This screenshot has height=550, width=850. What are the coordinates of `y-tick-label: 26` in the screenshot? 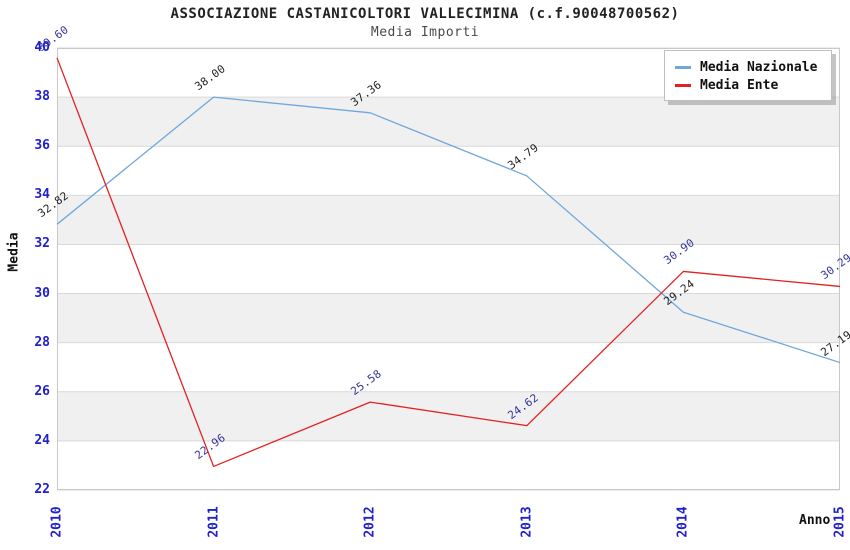 It's located at (42, 391).